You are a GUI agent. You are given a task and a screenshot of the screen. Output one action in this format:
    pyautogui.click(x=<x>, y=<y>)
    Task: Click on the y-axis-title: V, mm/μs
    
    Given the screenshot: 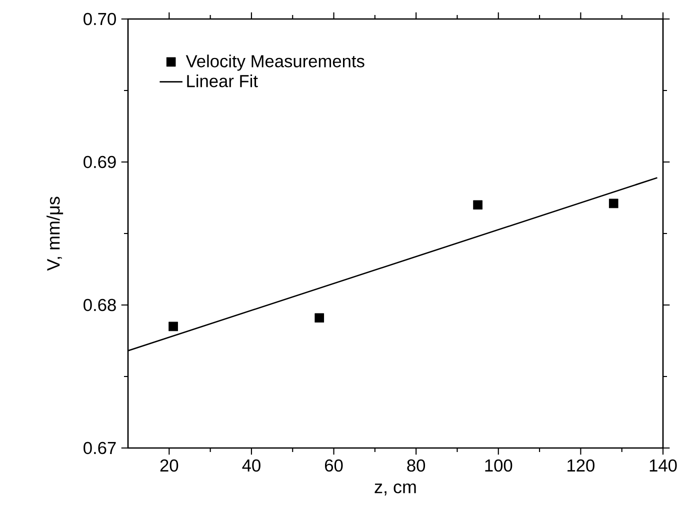 What is the action you would take?
    pyautogui.click(x=55, y=233)
    